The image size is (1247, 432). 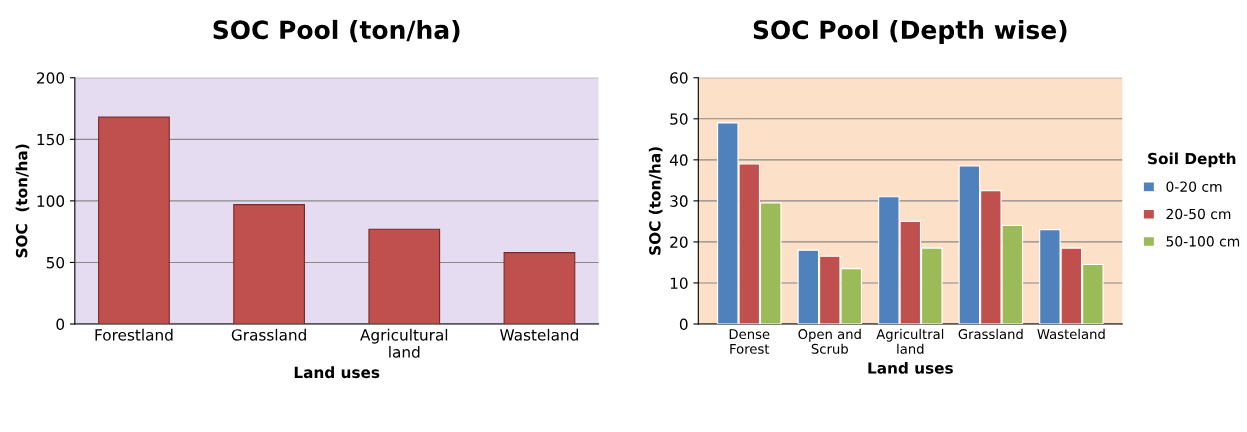 What do you see at coordinates (1198, 214) in the screenshot?
I see `legend-label: 20-50 cm` at bounding box center [1198, 214].